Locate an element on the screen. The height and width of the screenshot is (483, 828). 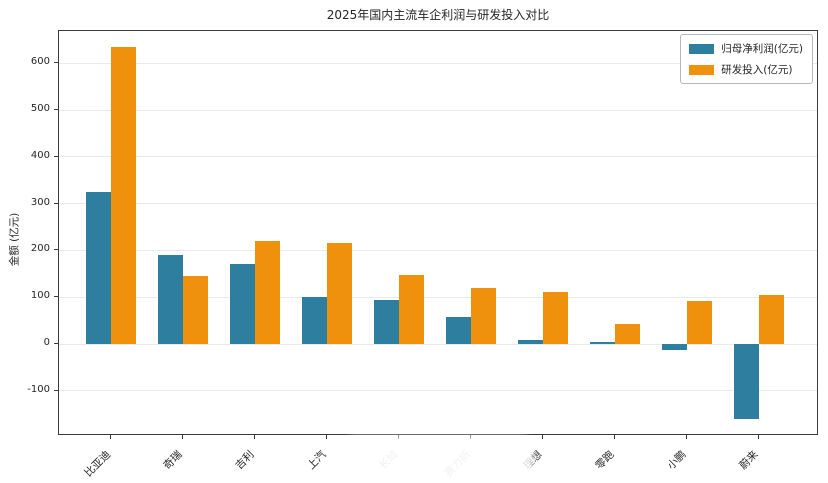
bar-net-profit-赛力斯 is located at coordinates (458, 330).